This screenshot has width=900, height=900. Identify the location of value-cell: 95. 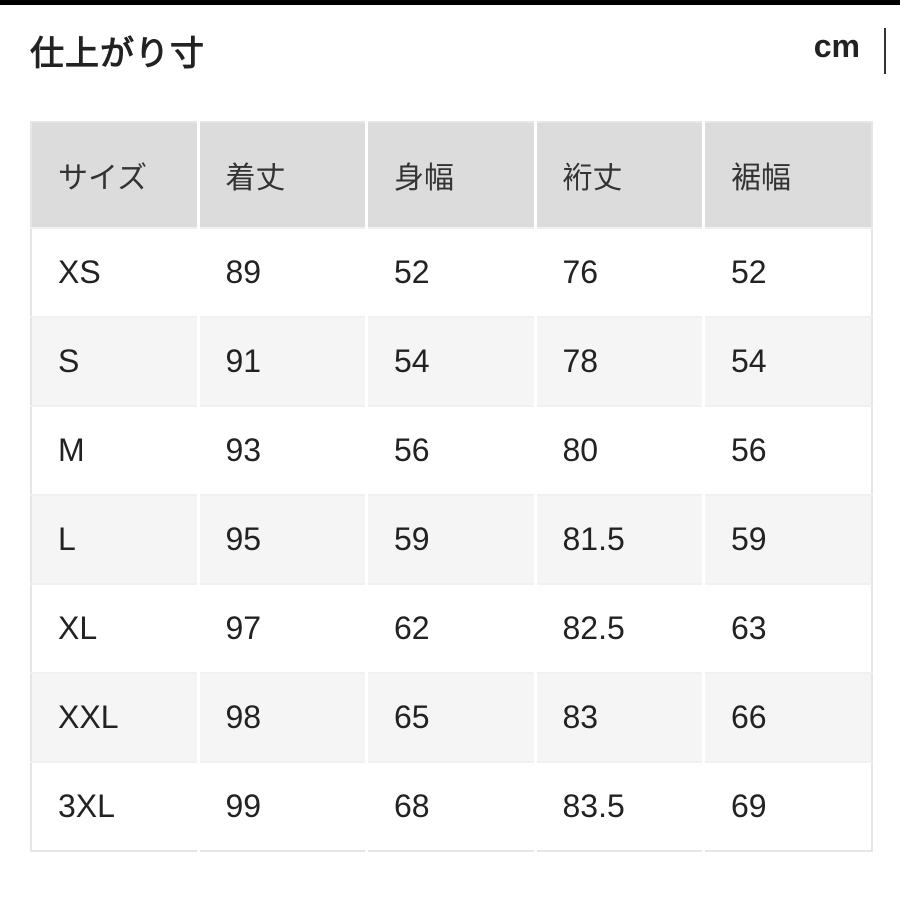
(281, 539).